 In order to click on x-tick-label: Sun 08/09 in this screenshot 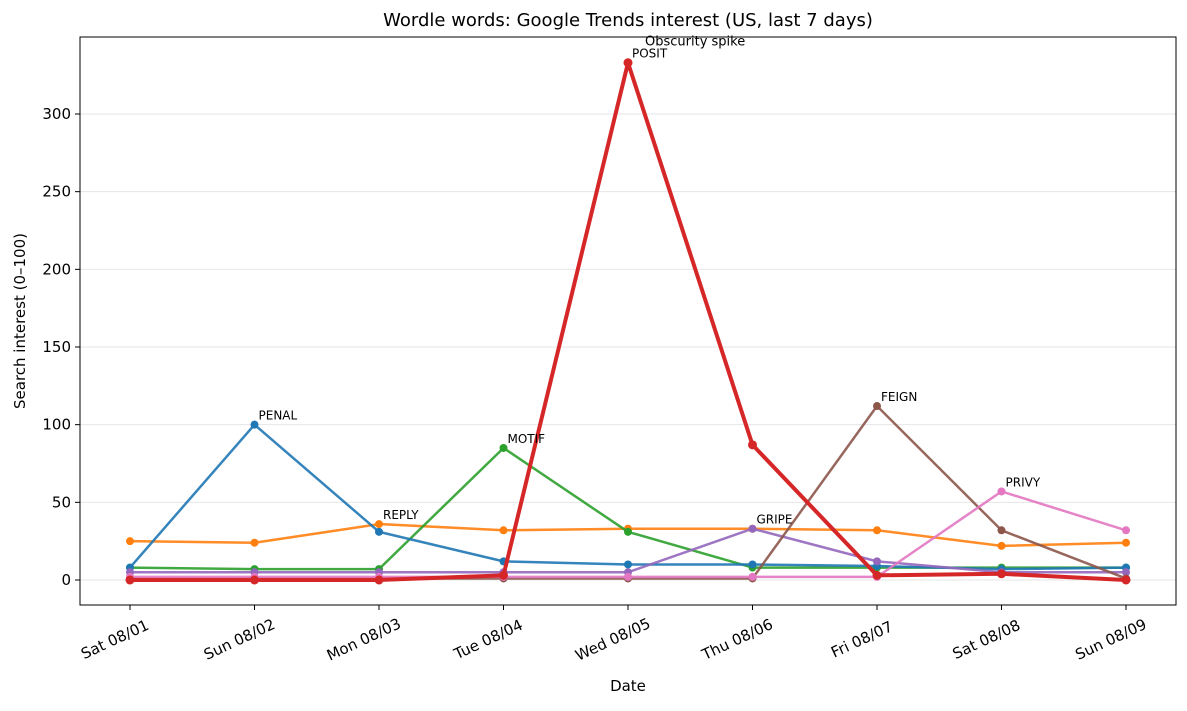, I will do `click(1110, 639)`.